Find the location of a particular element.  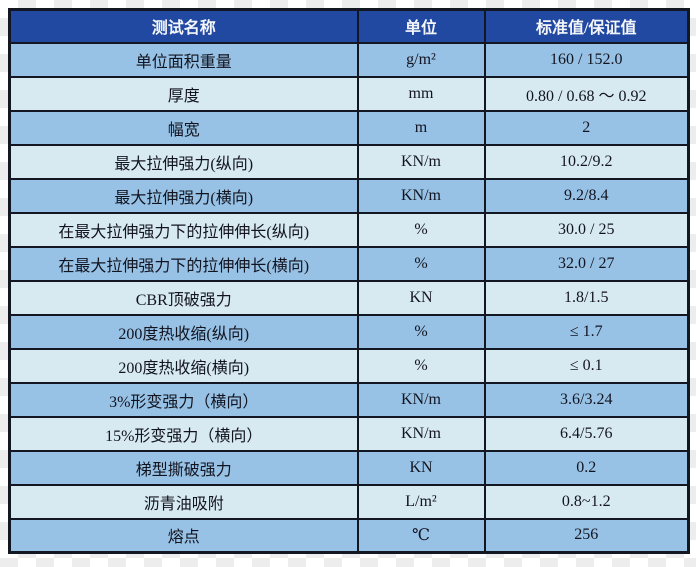

column-header-unit: 单位 is located at coordinates (421, 26).